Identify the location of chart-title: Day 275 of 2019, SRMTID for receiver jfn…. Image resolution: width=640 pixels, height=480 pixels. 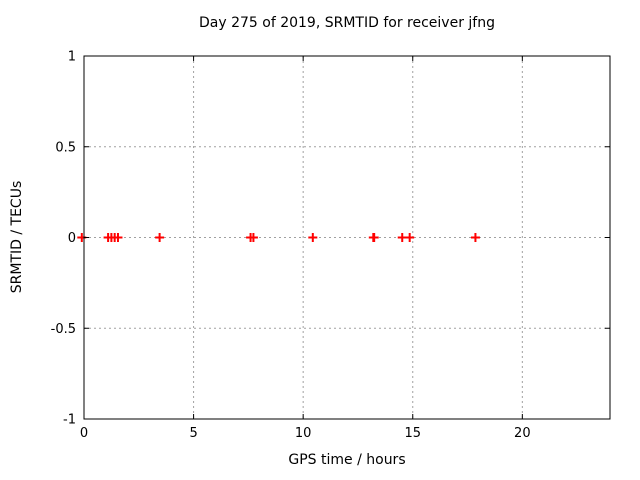
(347, 23).